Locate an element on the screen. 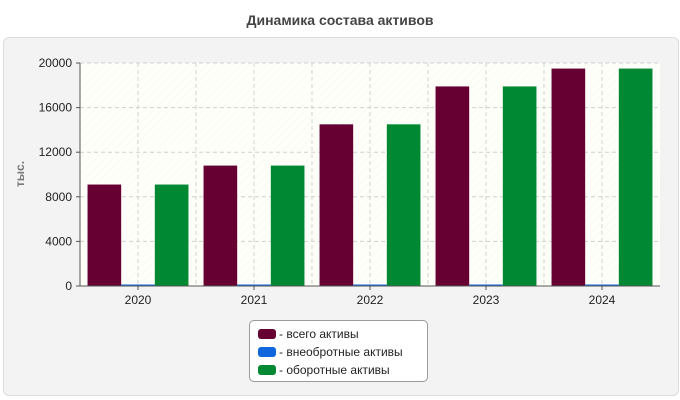 The image size is (680, 400). bar-2021-s1 is located at coordinates (254, 285).